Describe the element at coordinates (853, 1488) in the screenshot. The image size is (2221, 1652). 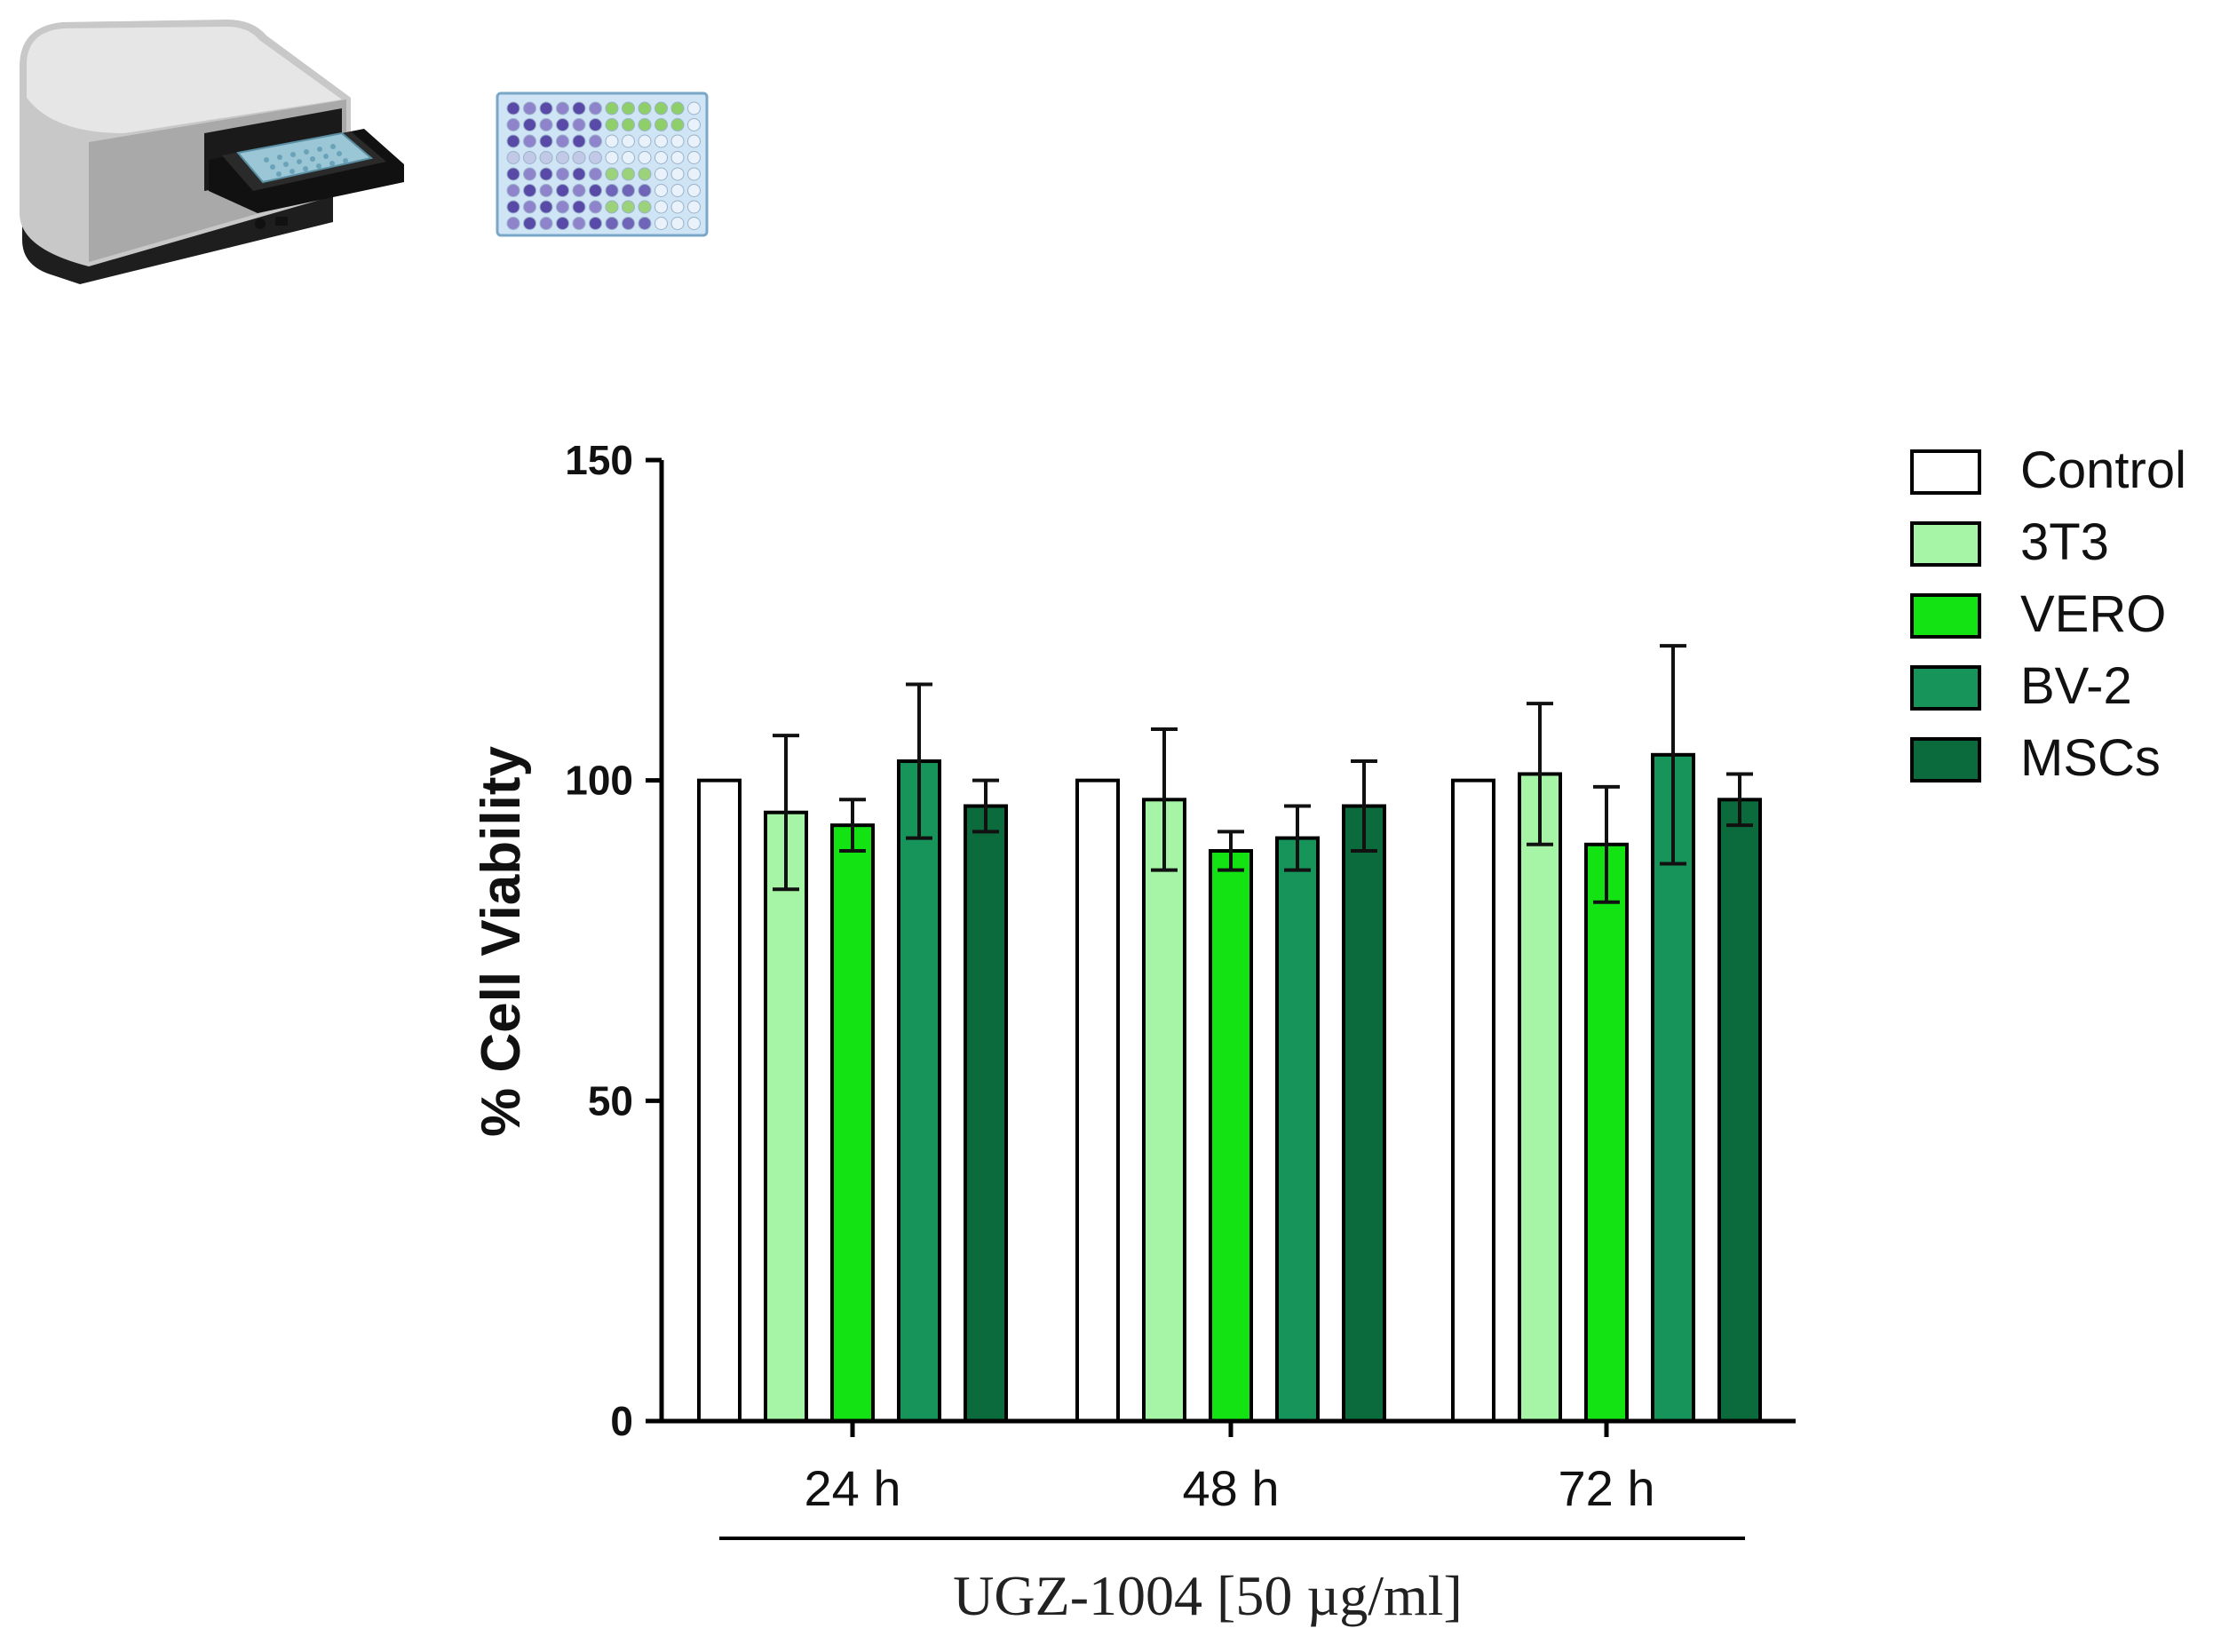
I see `x-category-label: 24 h` at that location.